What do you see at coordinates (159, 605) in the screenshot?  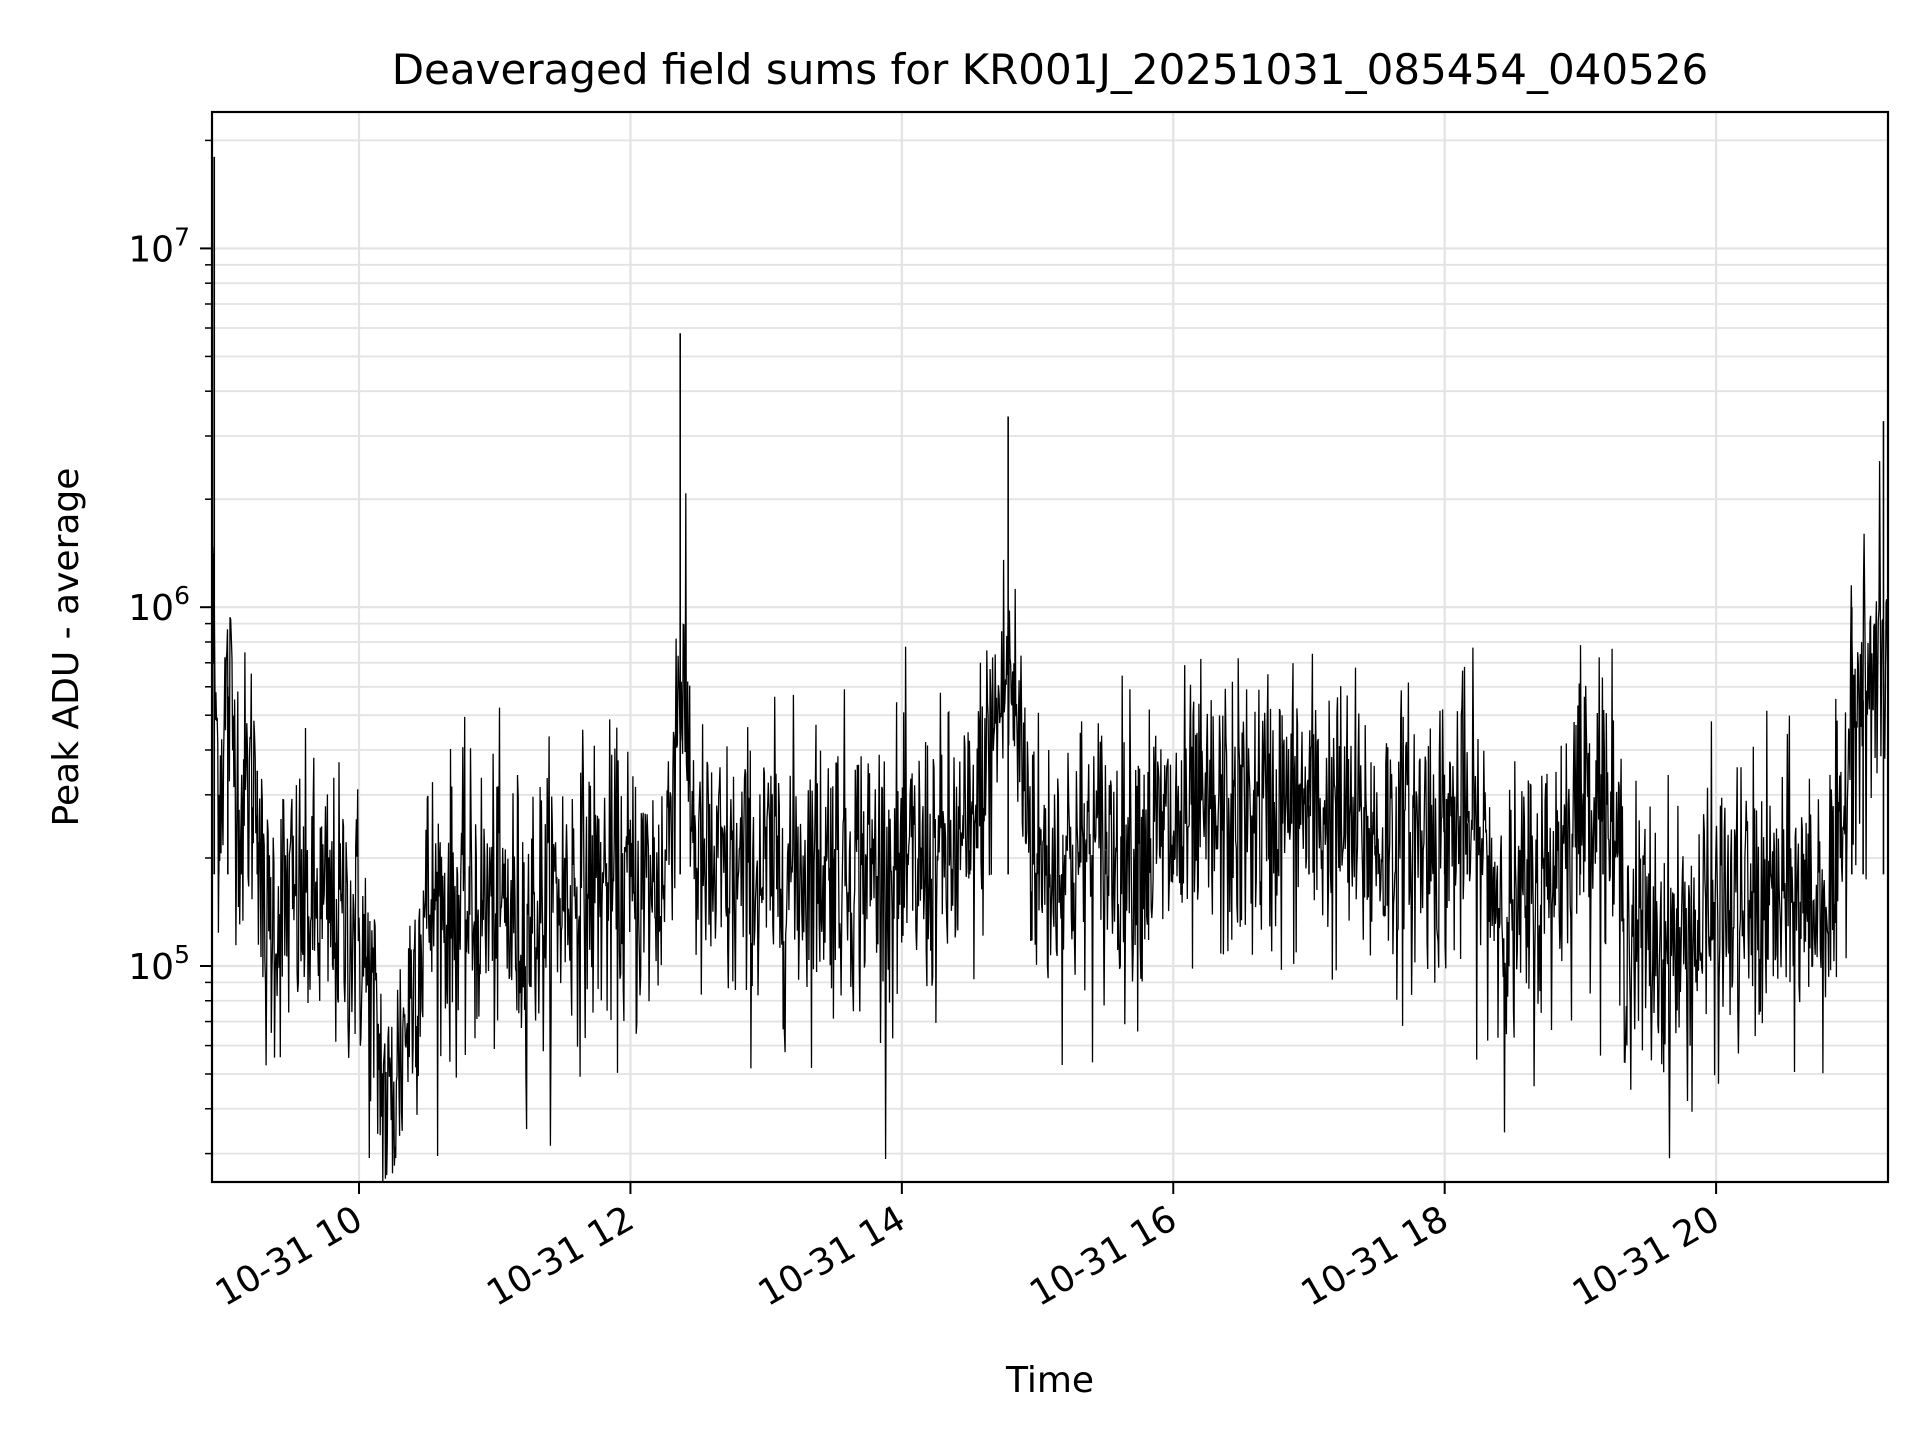 I see `y-tick-label: 10⁶` at bounding box center [159, 605].